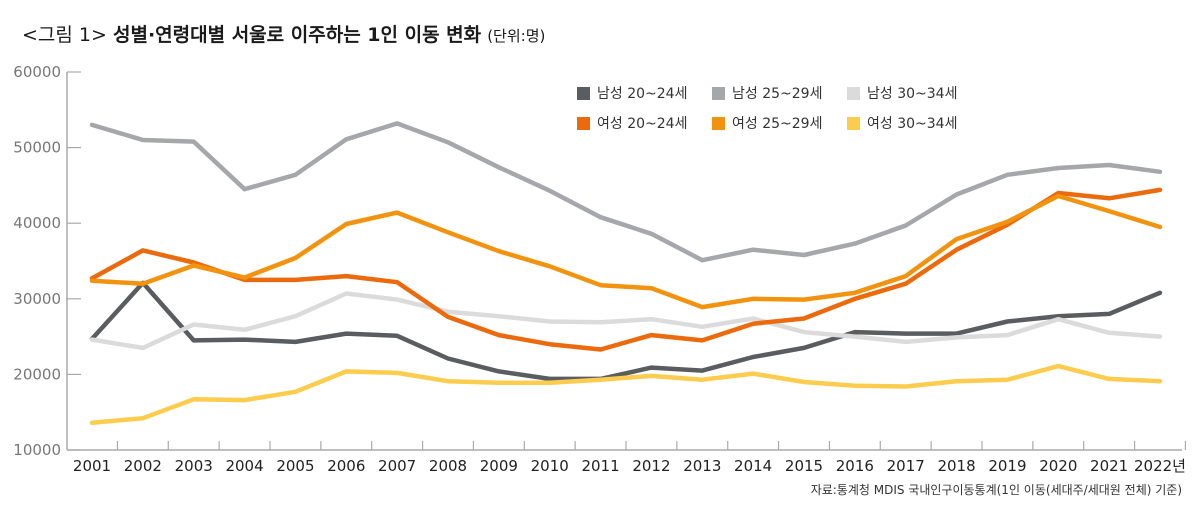 Image resolution: width=1200 pixels, height=506 pixels. I want to click on x-tick-label: 2012, so click(651, 466).